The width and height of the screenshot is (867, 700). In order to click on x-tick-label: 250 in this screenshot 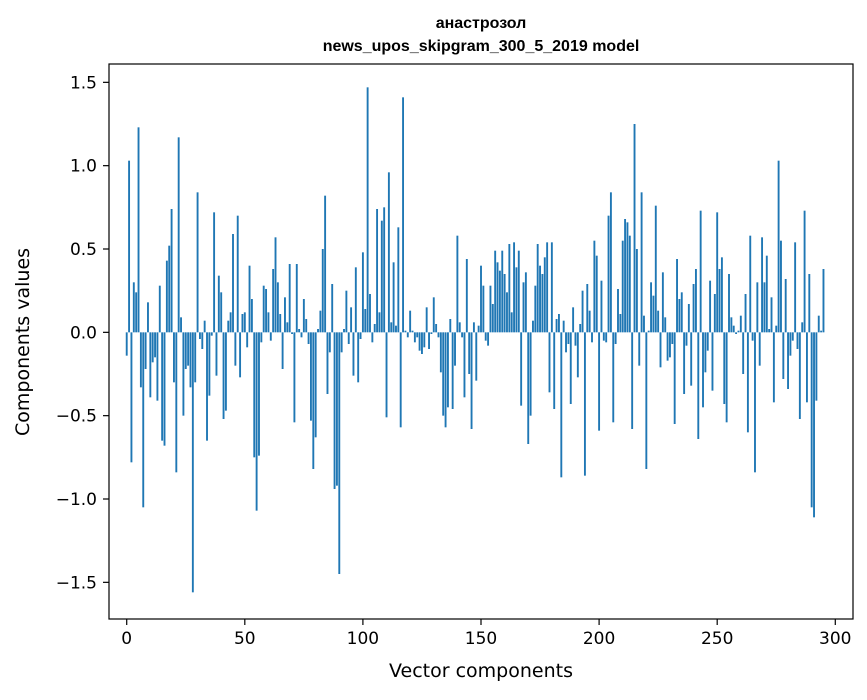, I will do `click(717, 639)`.